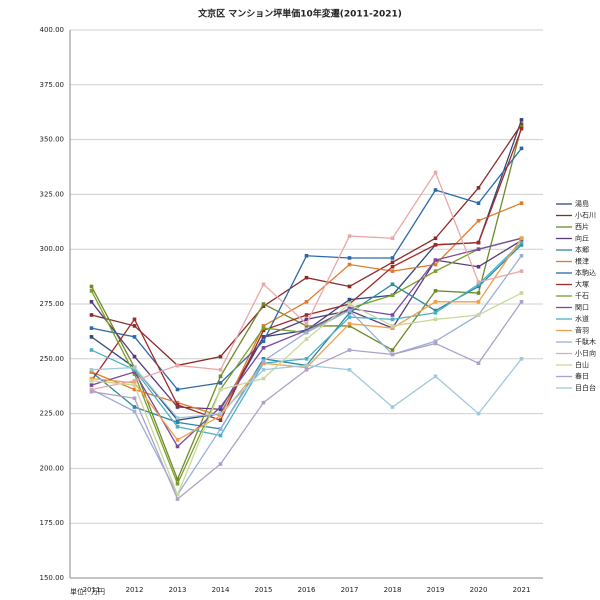 This screenshot has width=600, height=600. Describe the element at coordinates (582, 238) in the screenshot. I see `legend-label: 向丘` at that location.